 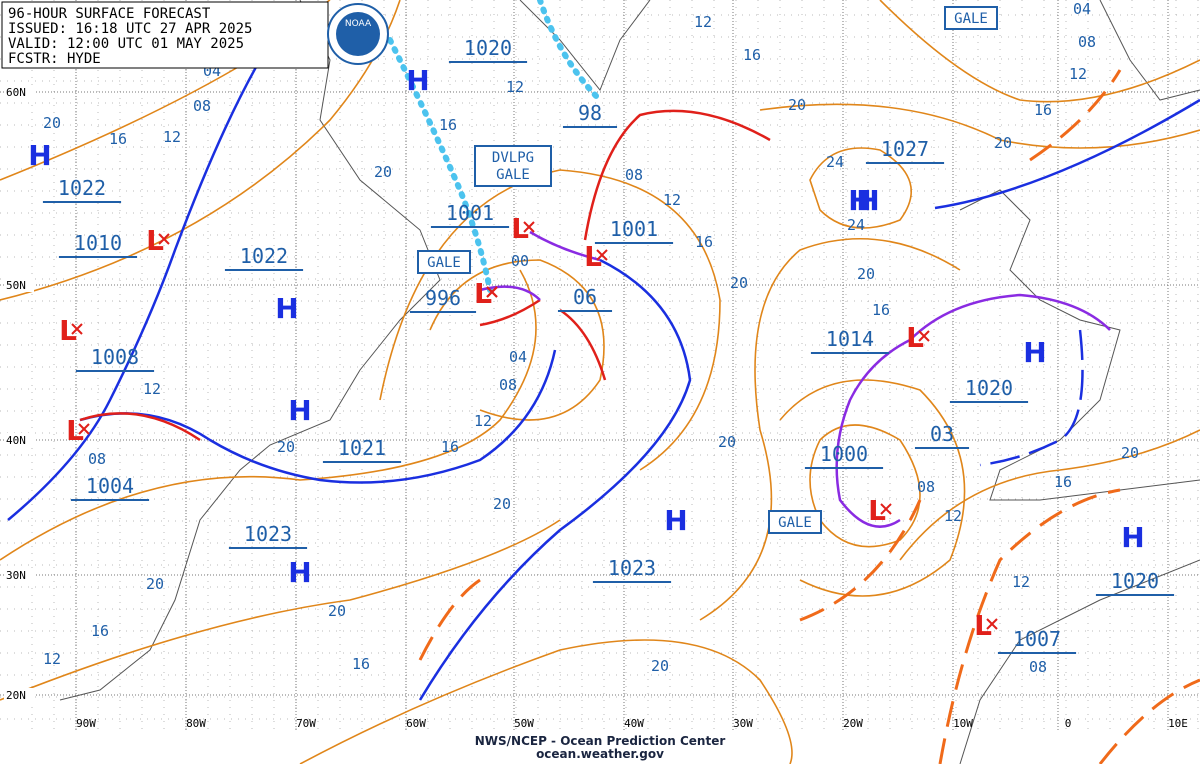 I want to click on footer-agency: NWS/NCEP - Ocean Prediction Center, so click(x=600, y=741).